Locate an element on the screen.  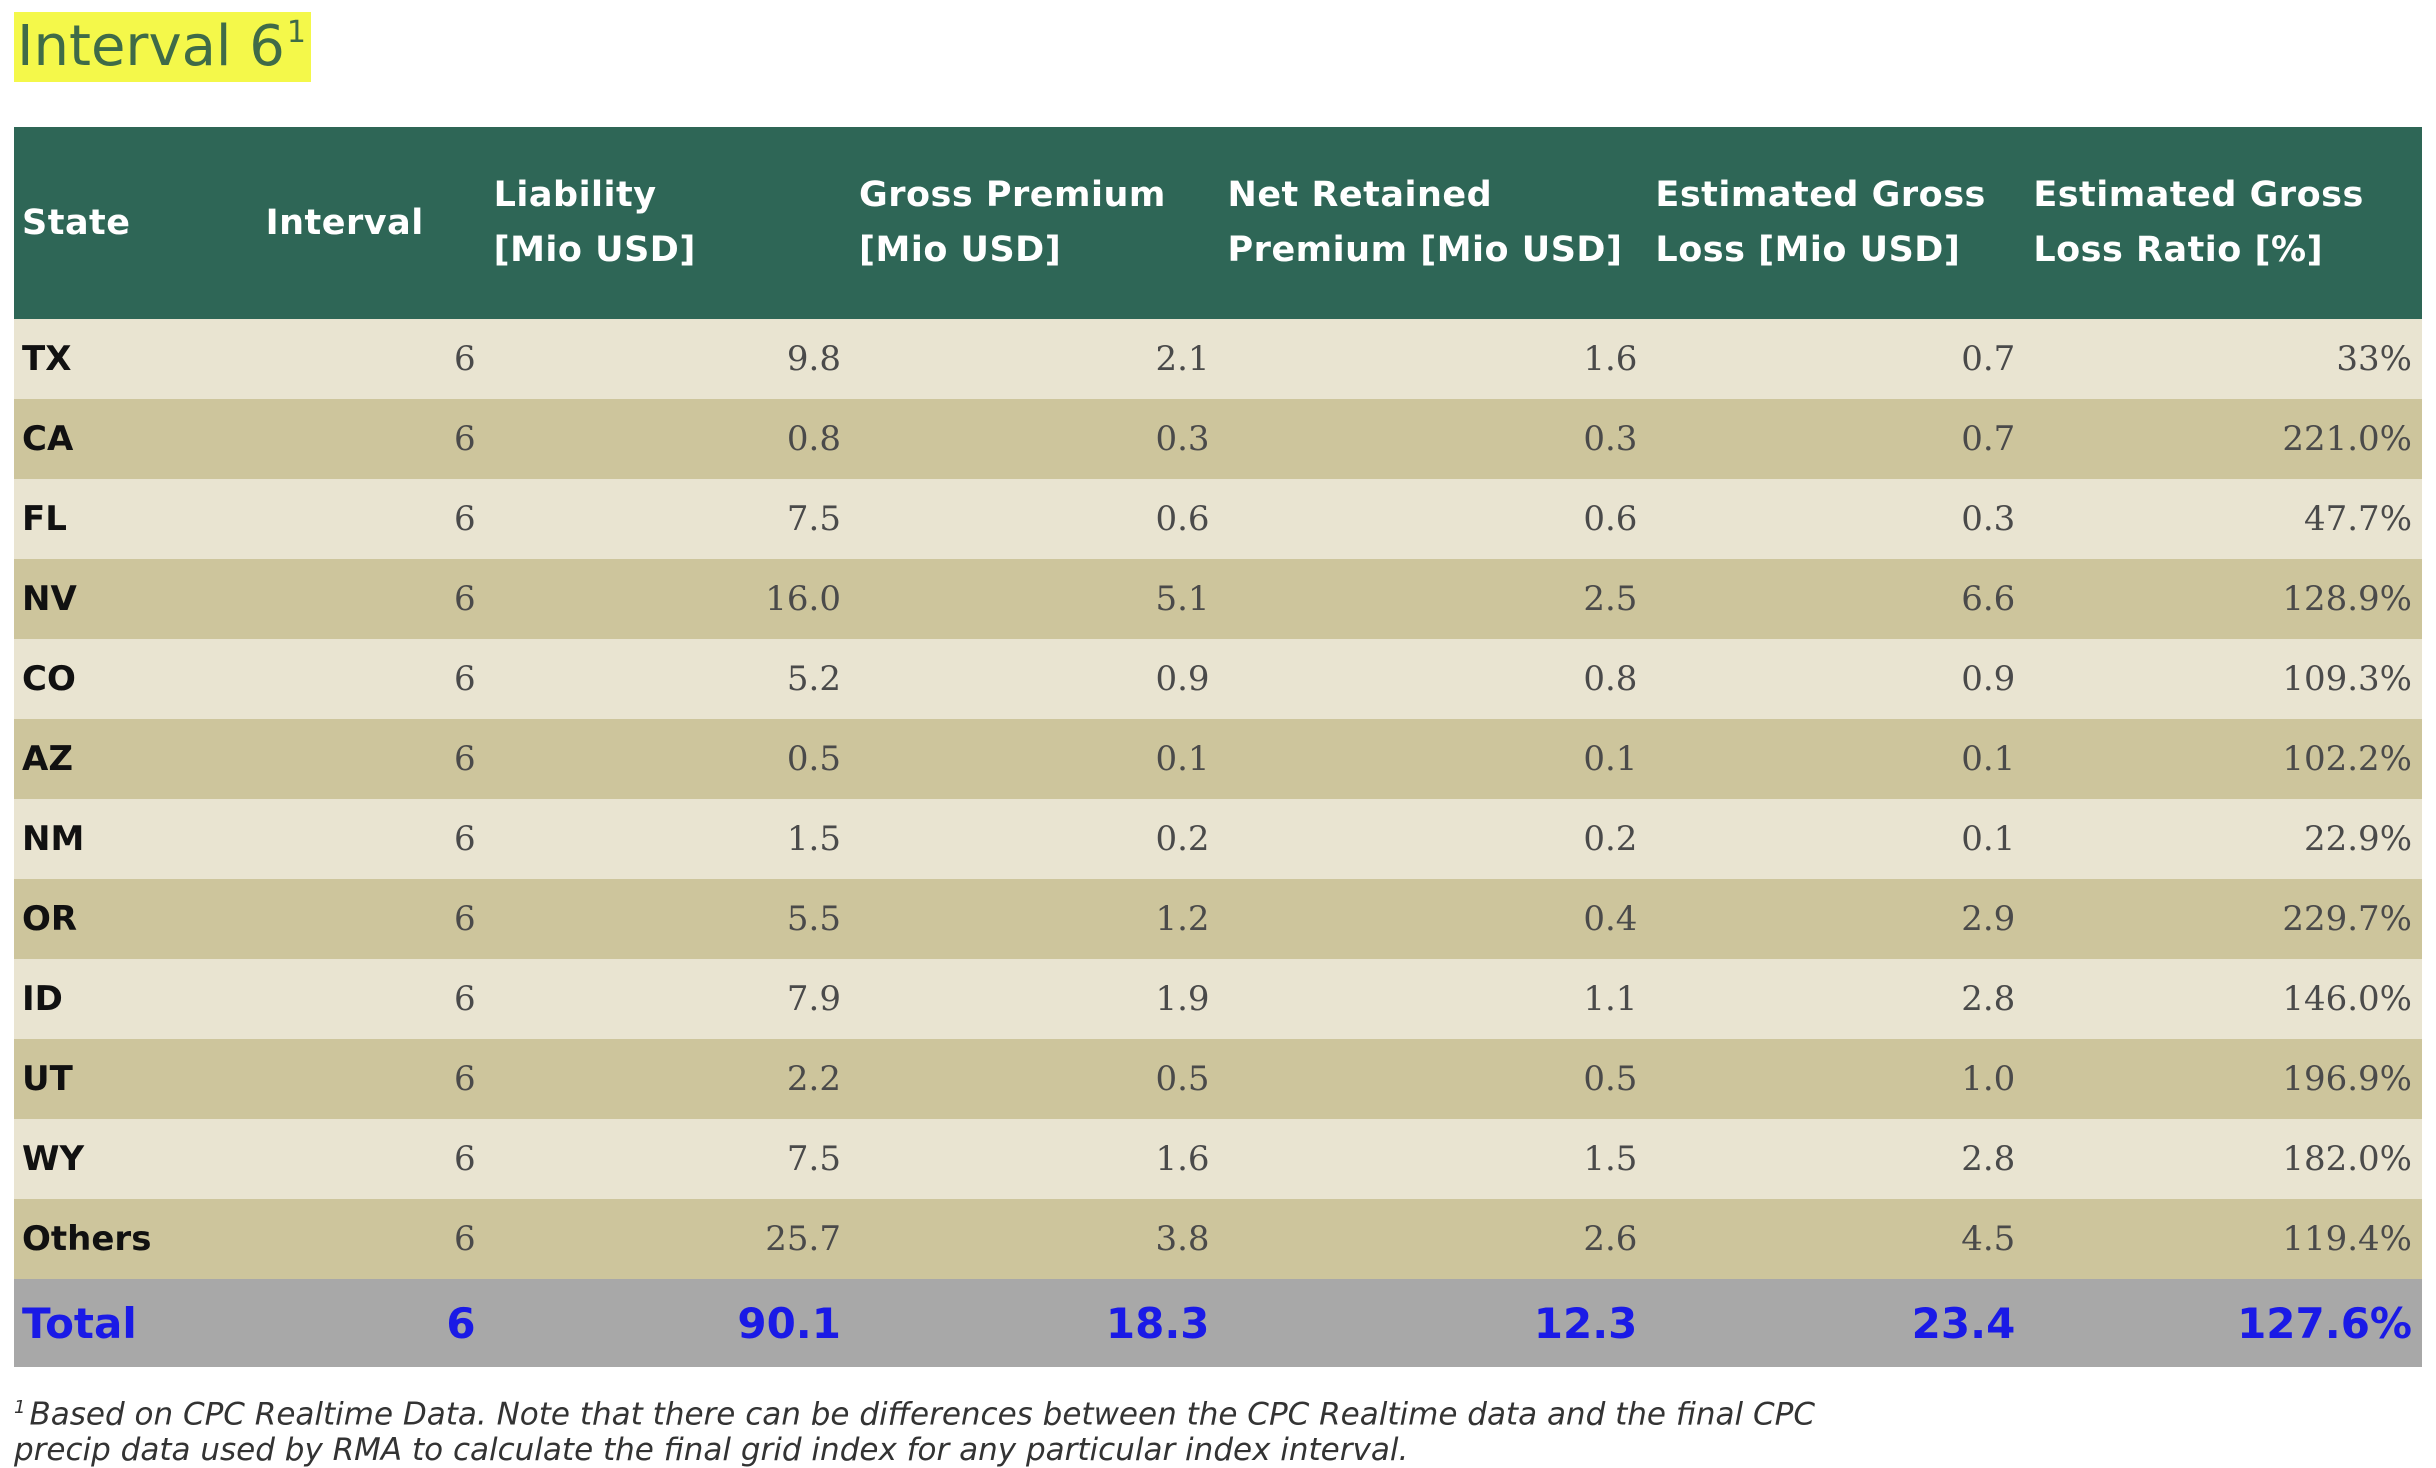
header-interval: Interval is located at coordinates (371, 223).